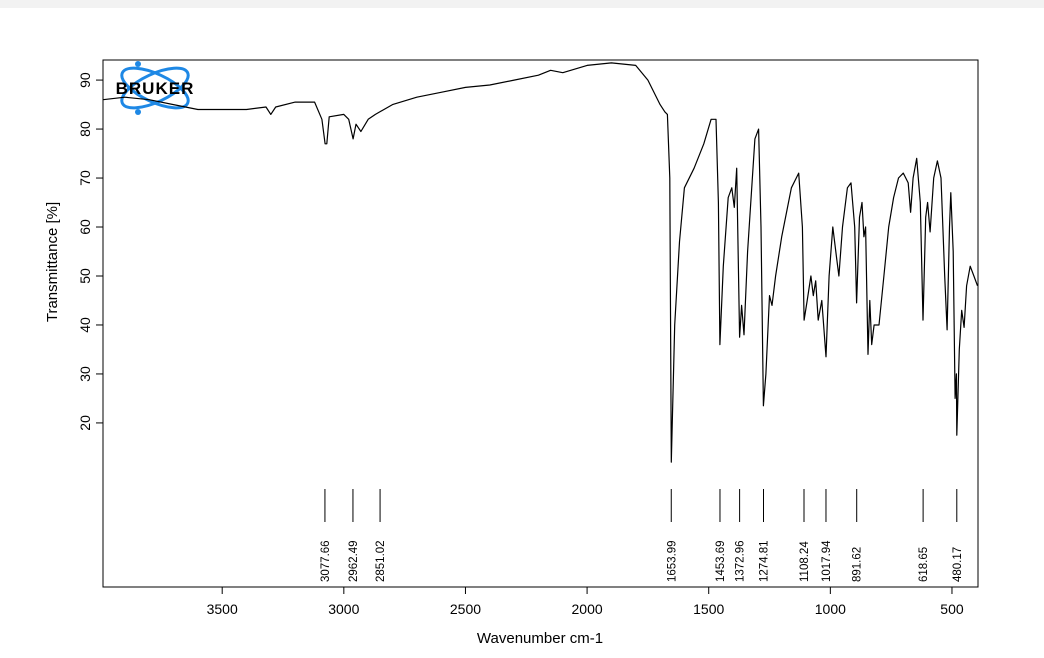  Describe the element at coordinates (85, 178) in the screenshot. I see `y-tick-label: 70` at that location.